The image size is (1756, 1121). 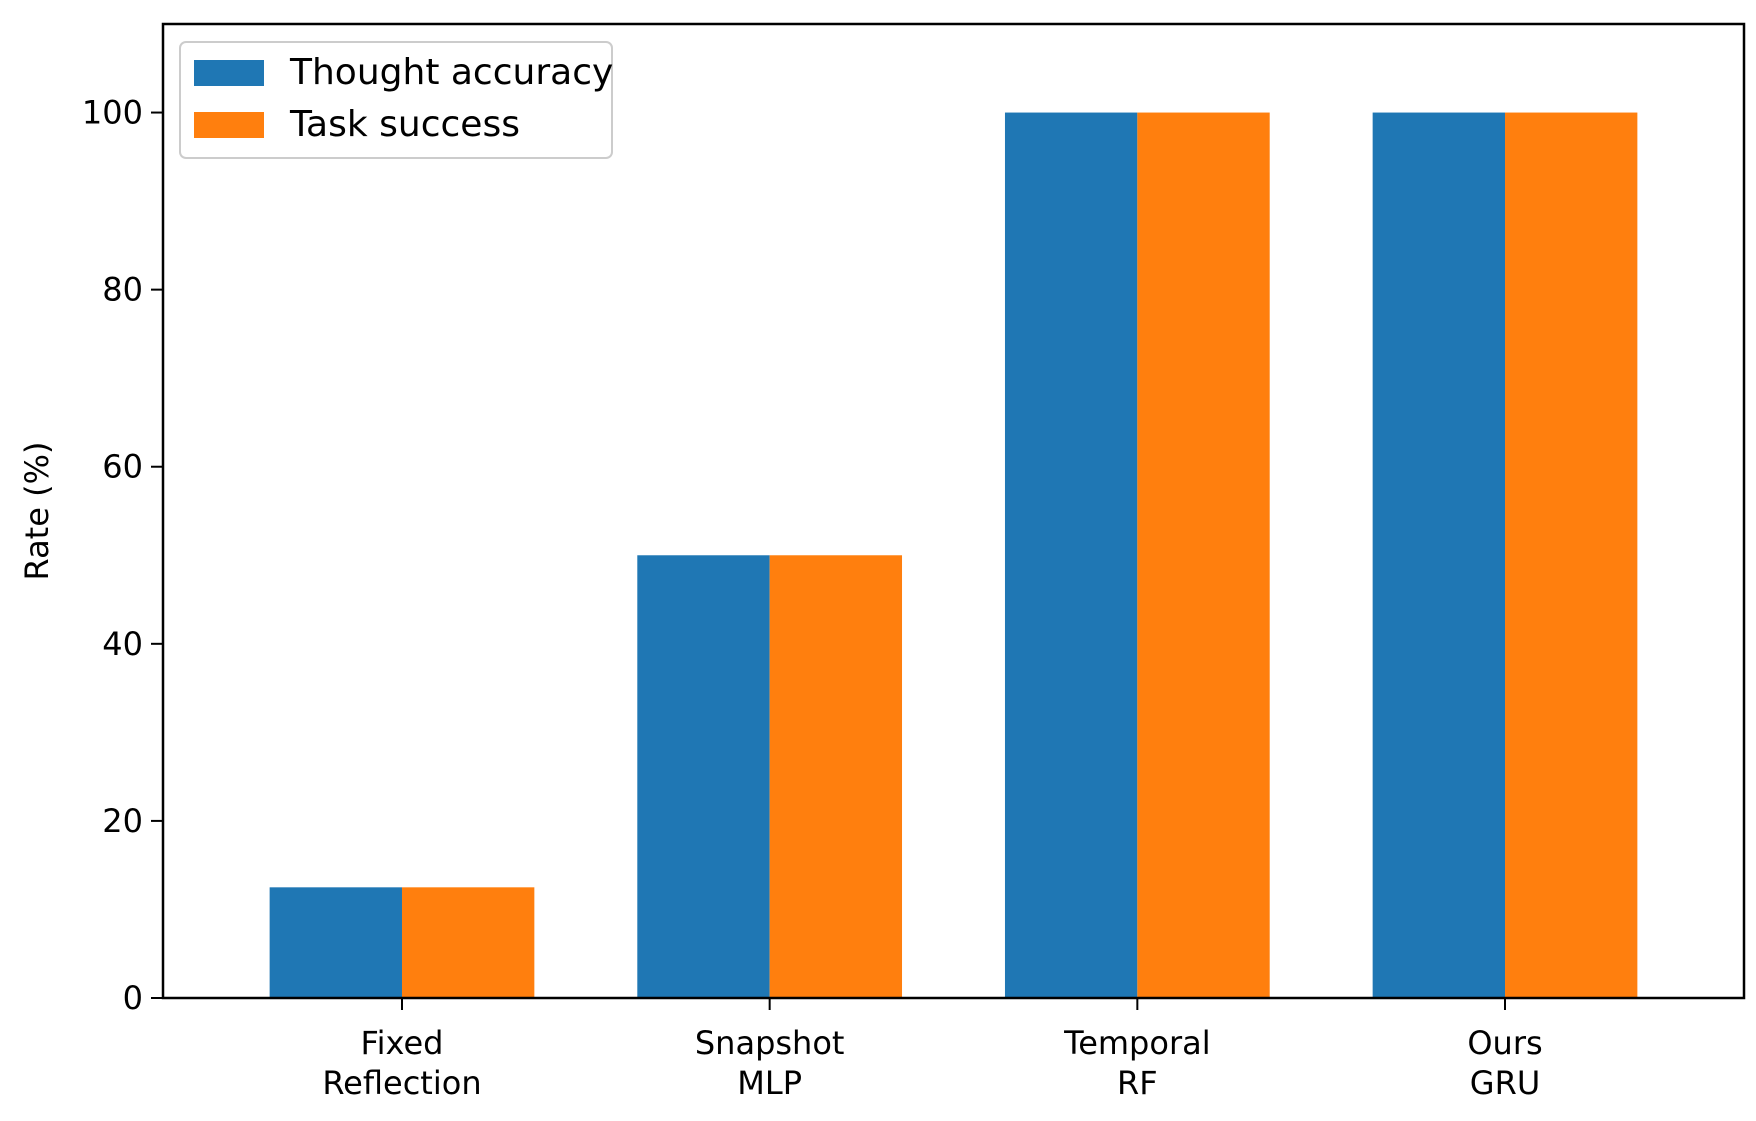 I want to click on y-axis-label: Rate (%), so click(x=37, y=511).